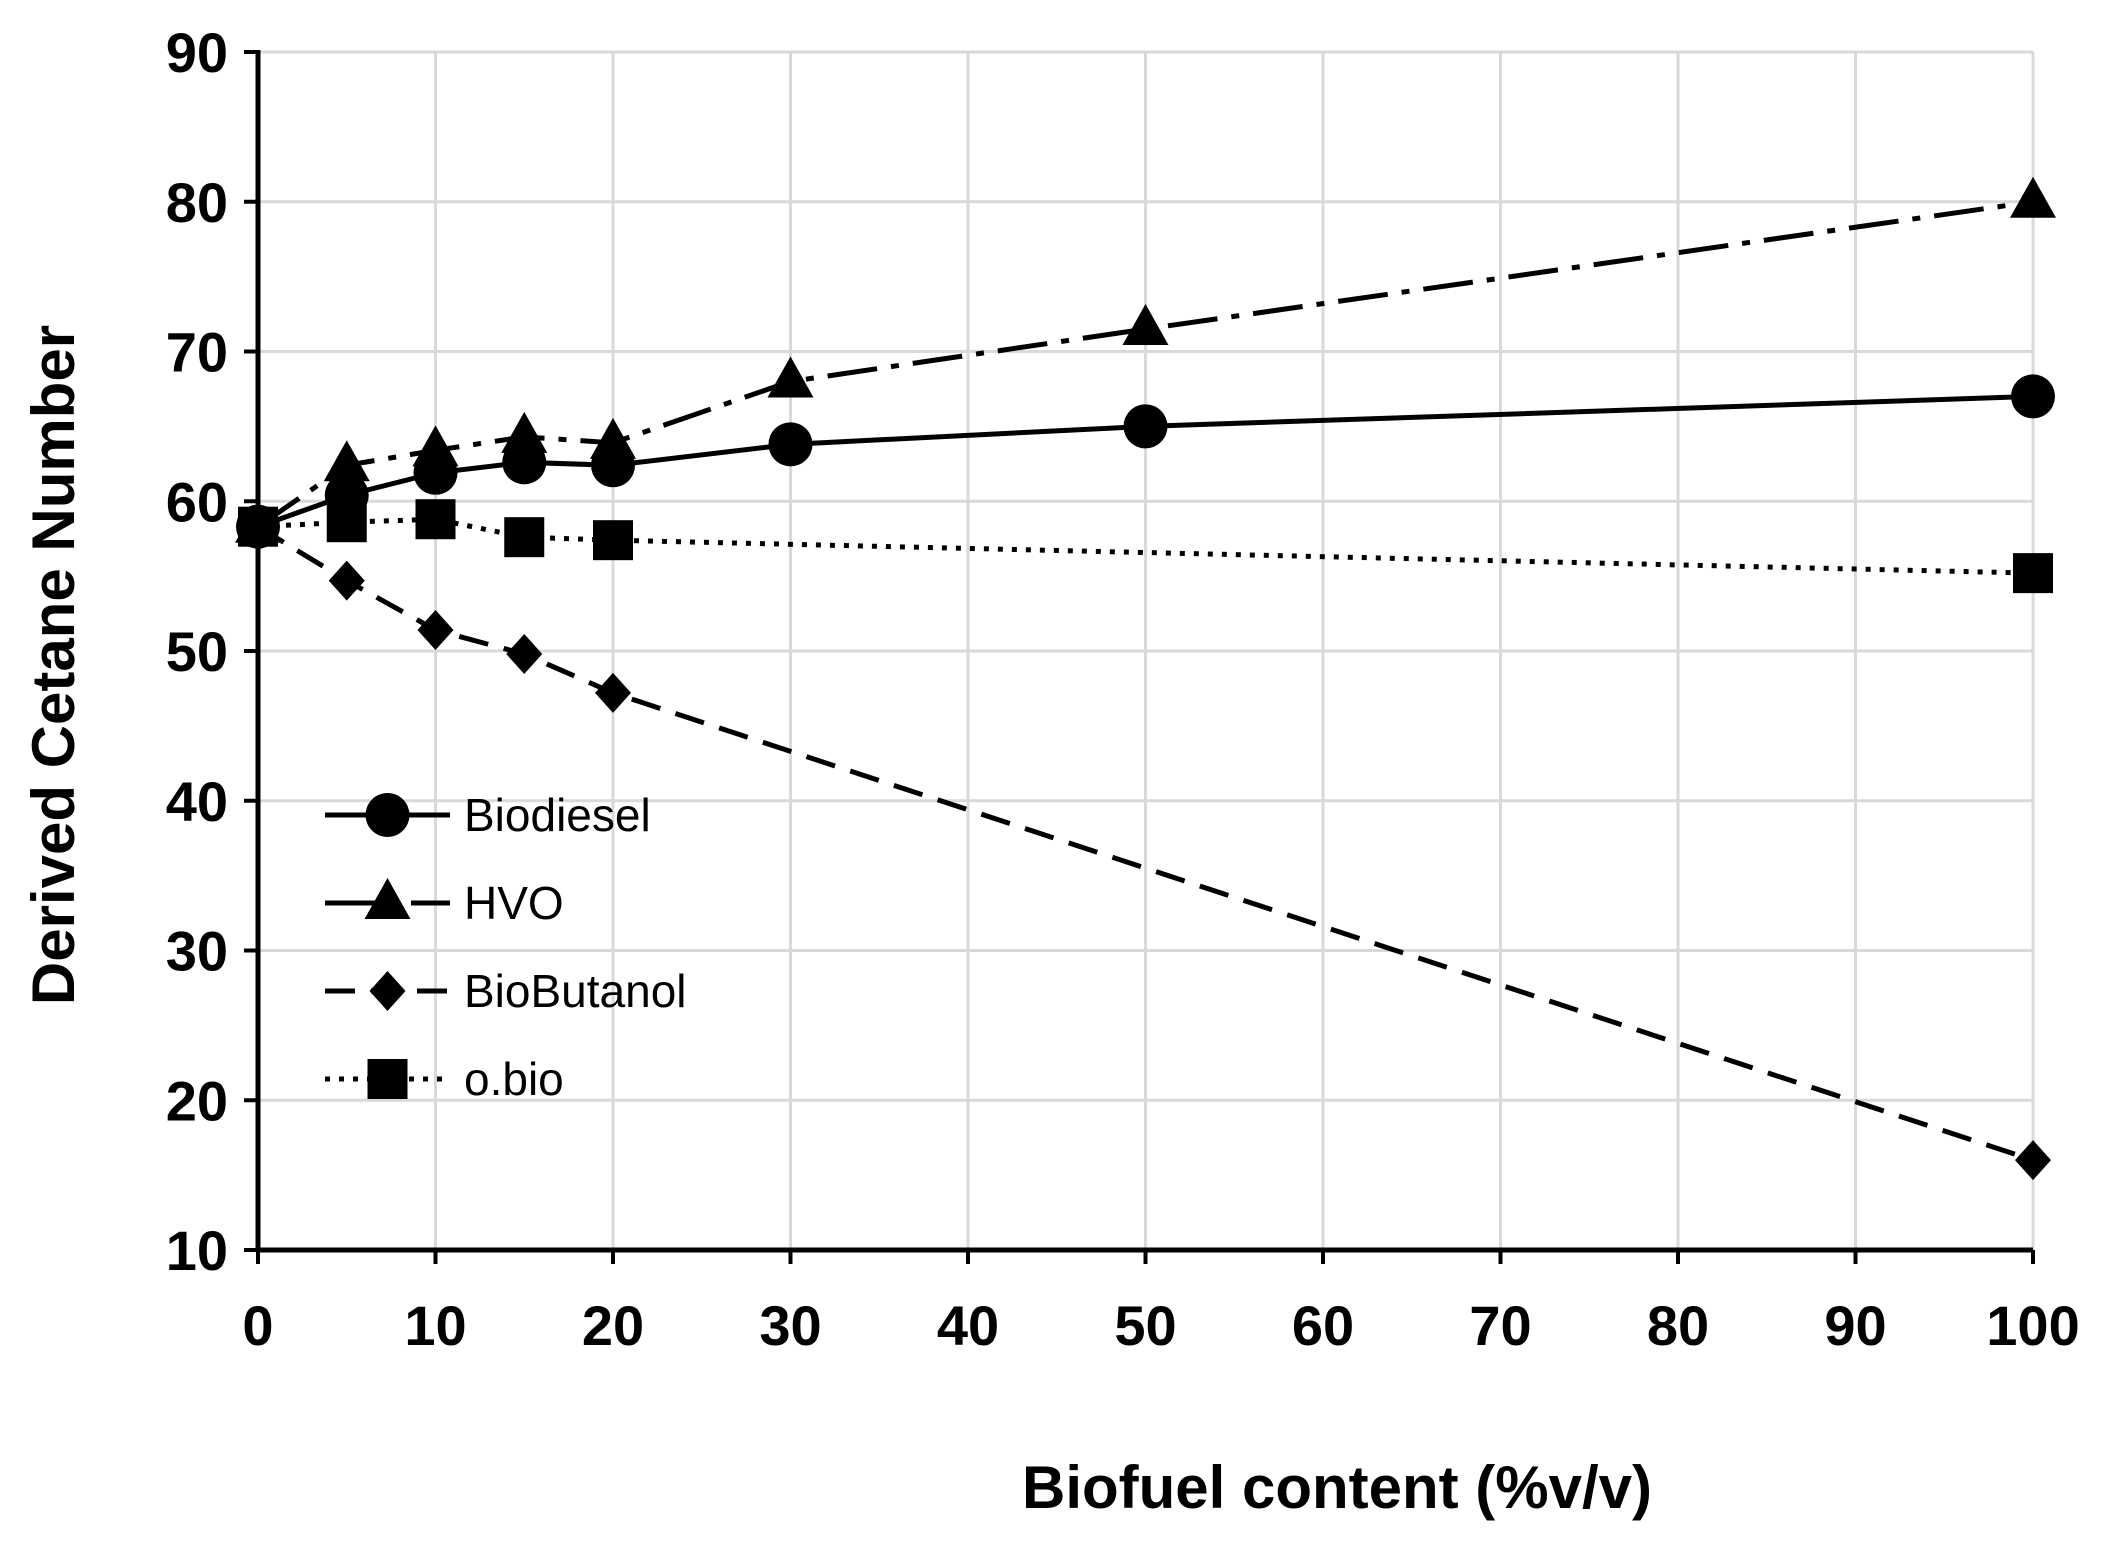 The height and width of the screenshot is (1542, 2109). What do you see at coordinates (790, 1325) in the screenshot?
I see `x-tick-label: 30` at bounding box center [790, 1325].